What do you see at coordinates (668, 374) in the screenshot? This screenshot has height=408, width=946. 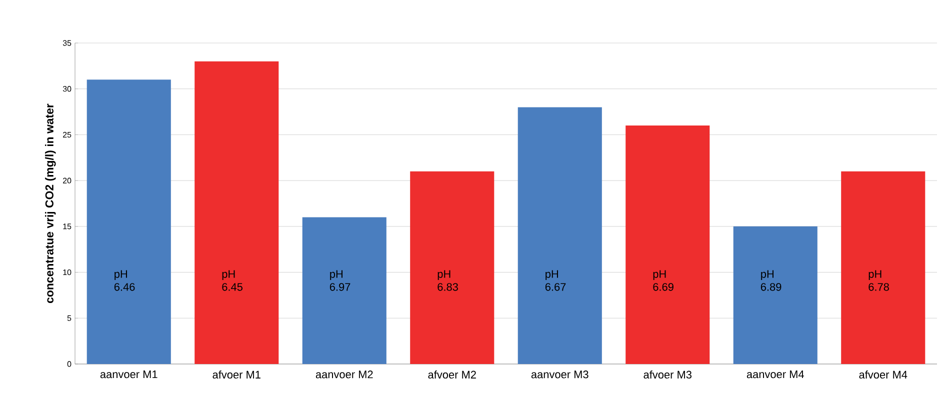 I see `x-tick-label: afvoer M3` at bounding box center [668, 374].